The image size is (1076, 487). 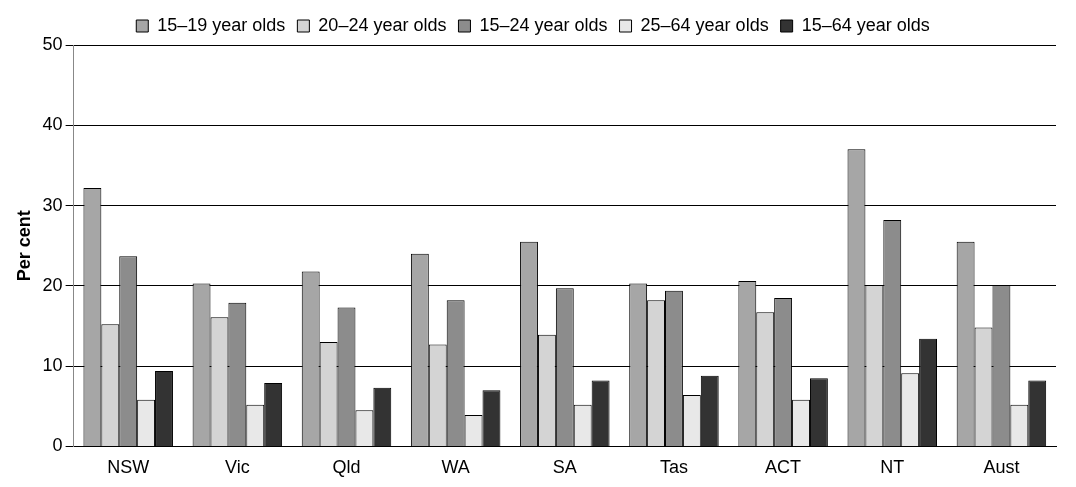 I want to click on x-tick-label: Tas, so click(x=673, y=467).